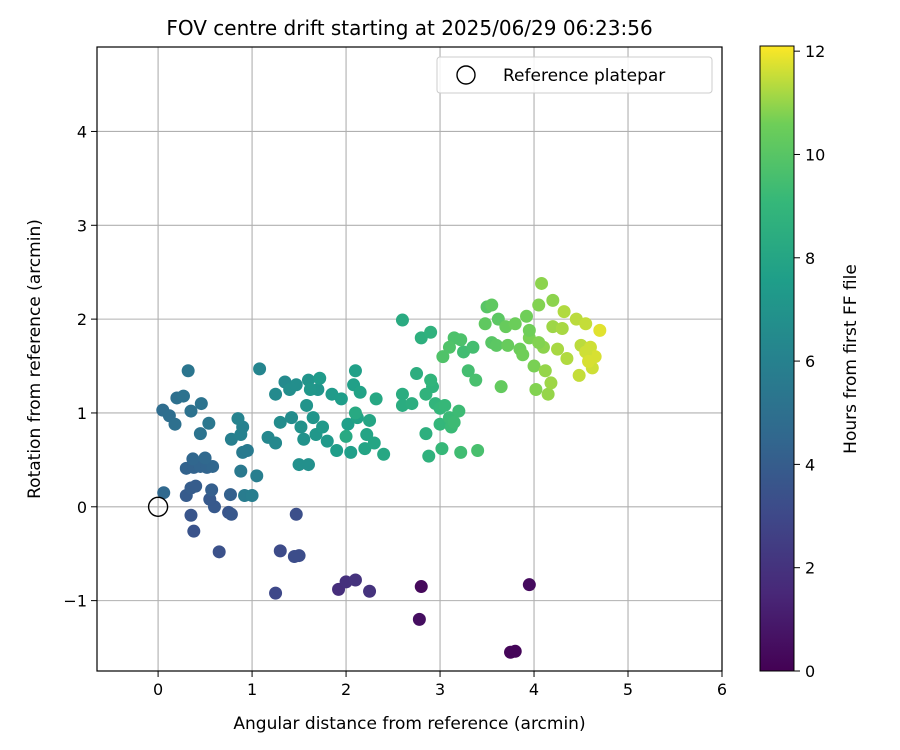 The height and width of the screenshot is (750, 900). Describe the element at coordinates (440, 689) in the screenshot. I see `x-tick-label: 3` at that location.